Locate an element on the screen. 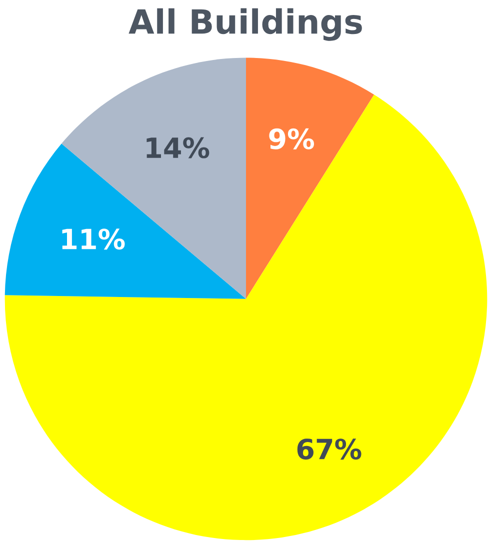 The image size is (492, 546). data-label: 11% is located at coordinates (93, 239).